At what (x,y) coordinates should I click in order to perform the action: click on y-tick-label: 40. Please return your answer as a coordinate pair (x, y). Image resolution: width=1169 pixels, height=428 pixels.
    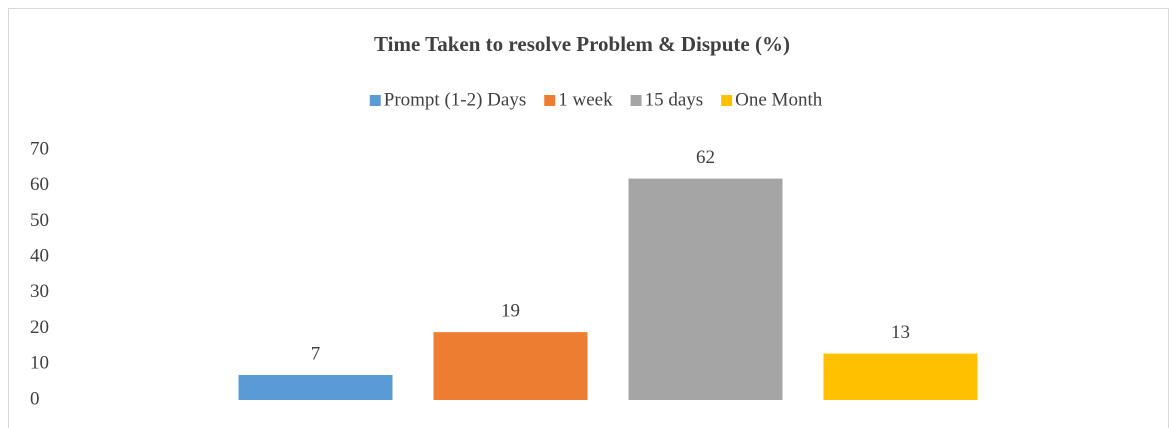
    Looking at the image, I should click on (39, 256).